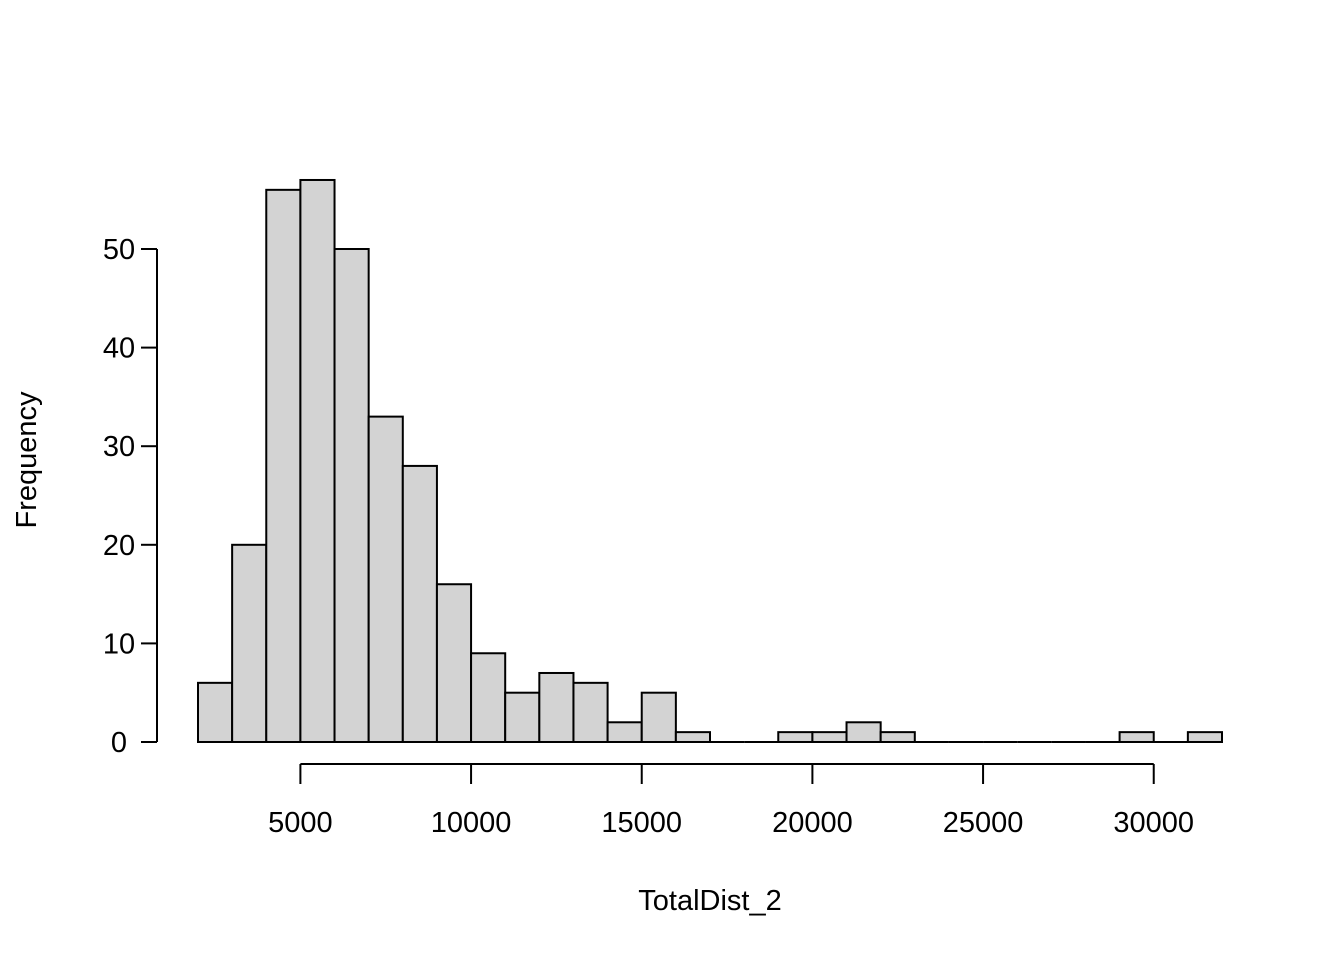 The height and width of the screenshot is (960, 1344). I want to click on x-tick-label: 15000, so click(641, 823).